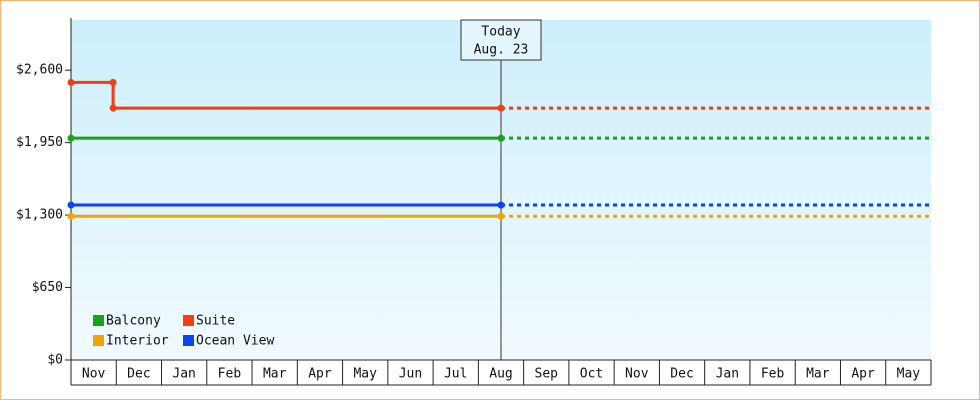 This screenshot has height=400, width=980. What do you see at coordinates (215, 321) in the screenshot?
I see `legend-label: Suite` at bounding box center [215, 321].